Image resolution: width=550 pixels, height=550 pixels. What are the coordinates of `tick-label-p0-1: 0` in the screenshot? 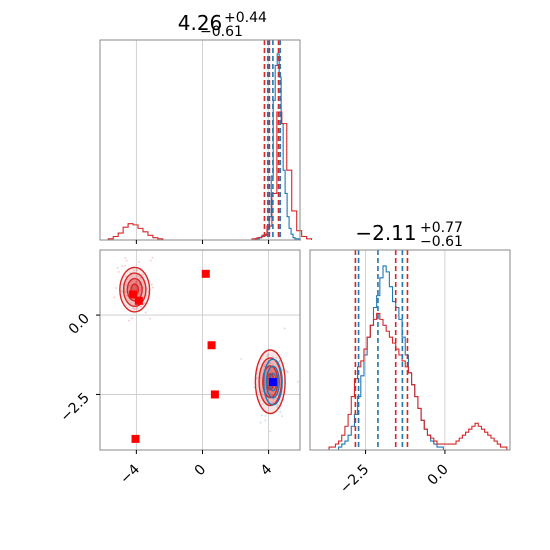 It's located at (201, 471).